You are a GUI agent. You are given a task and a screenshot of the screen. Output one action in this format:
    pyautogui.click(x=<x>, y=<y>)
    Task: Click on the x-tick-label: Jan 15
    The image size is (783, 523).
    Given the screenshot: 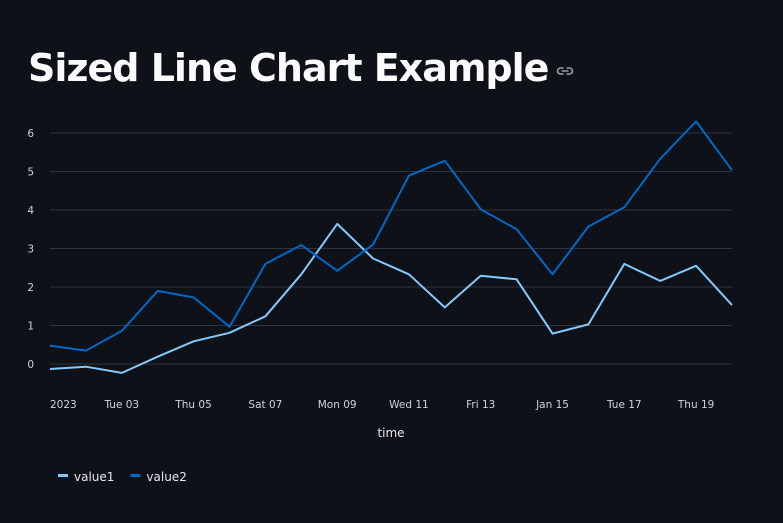 What is the action you would take?
    pyautogui.click(x=552, y=405)
    